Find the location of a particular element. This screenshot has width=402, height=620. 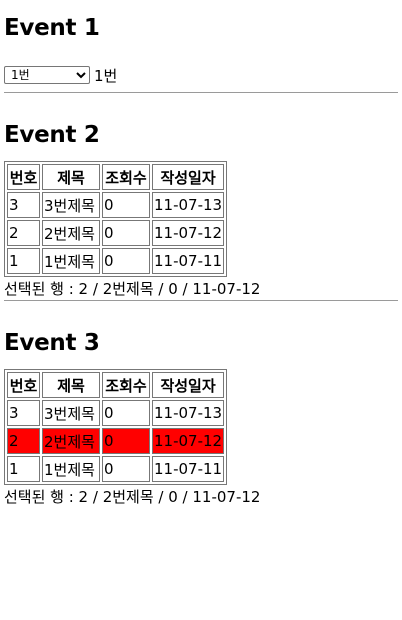

table-row: 2 2번제목 0 11-07-12 is located at coordinates (116, 233).